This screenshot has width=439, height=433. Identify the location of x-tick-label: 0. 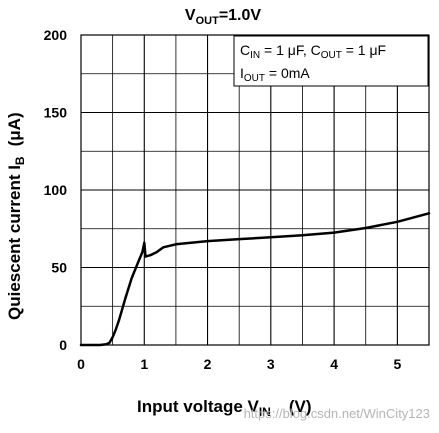
(81, 364).